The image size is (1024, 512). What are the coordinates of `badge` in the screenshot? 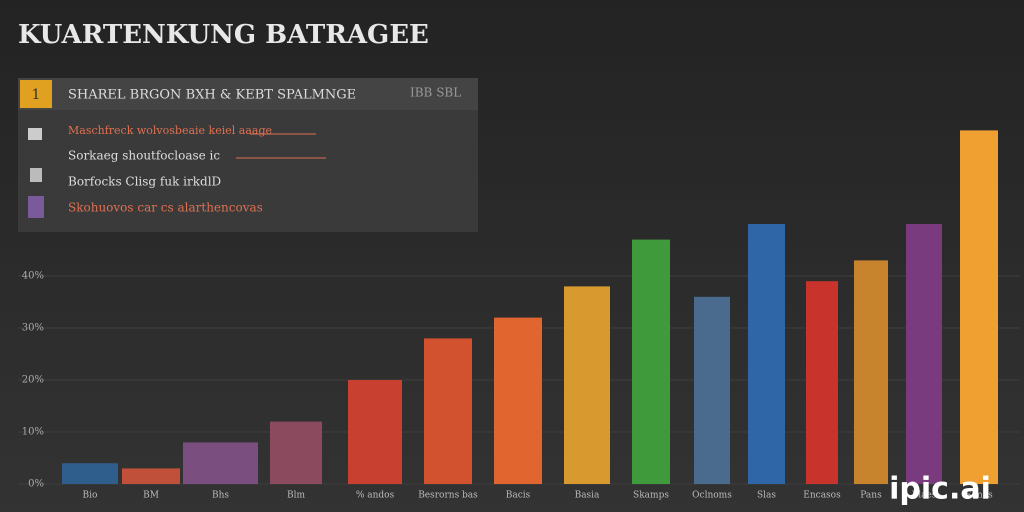 It's located at (36, 94).